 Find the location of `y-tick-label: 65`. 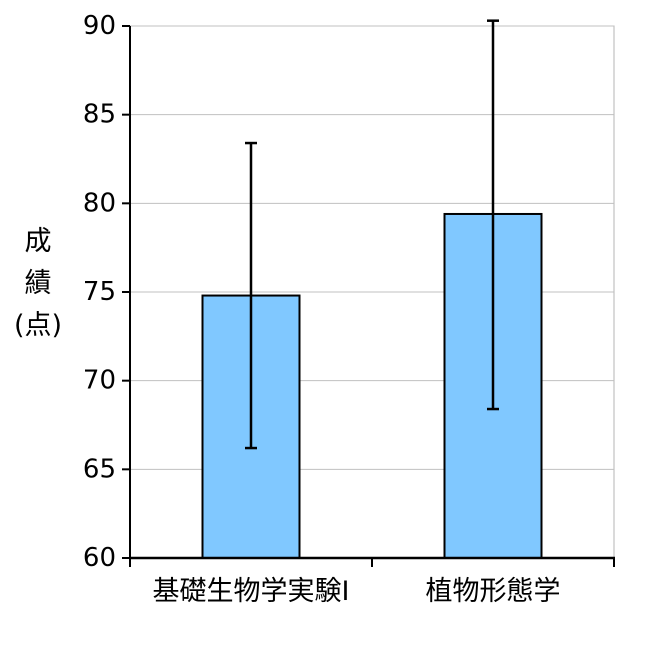

y-tick-label: 65 is located at coordinates (99, 469).